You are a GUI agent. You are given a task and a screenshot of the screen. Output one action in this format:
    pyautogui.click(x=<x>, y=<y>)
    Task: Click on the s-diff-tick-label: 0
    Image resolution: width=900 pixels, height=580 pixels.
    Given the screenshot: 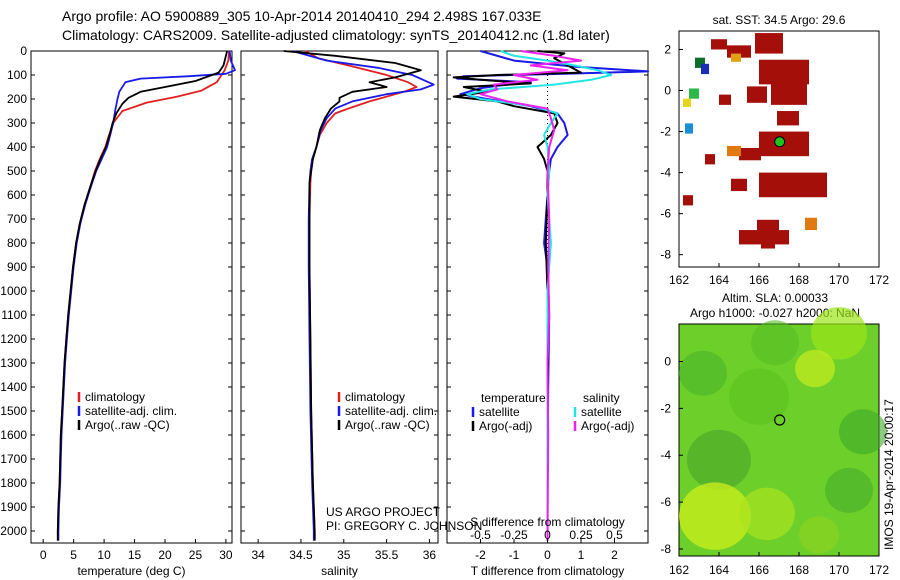 What is the action you would take?
    pyautogui.click(x=547, y=535)
    